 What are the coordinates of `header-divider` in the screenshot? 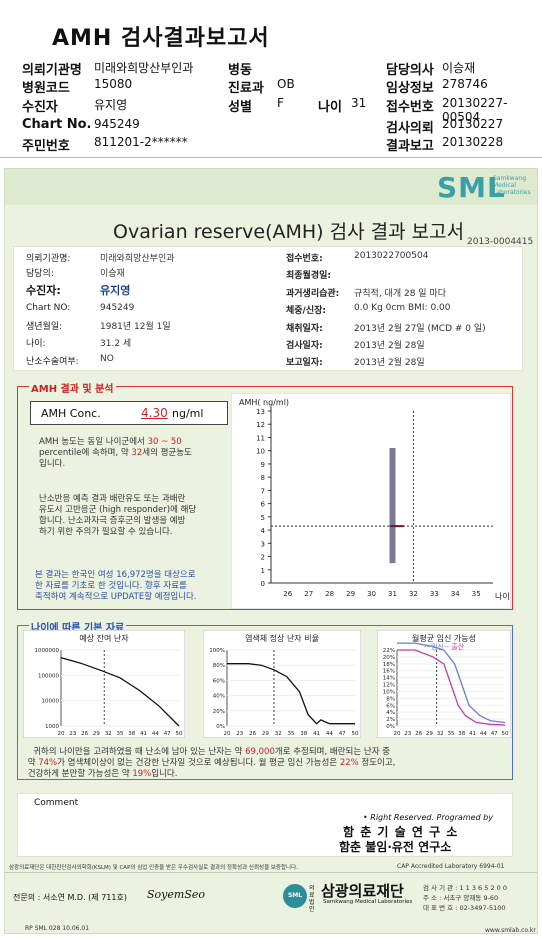 It's located at (271, 157).